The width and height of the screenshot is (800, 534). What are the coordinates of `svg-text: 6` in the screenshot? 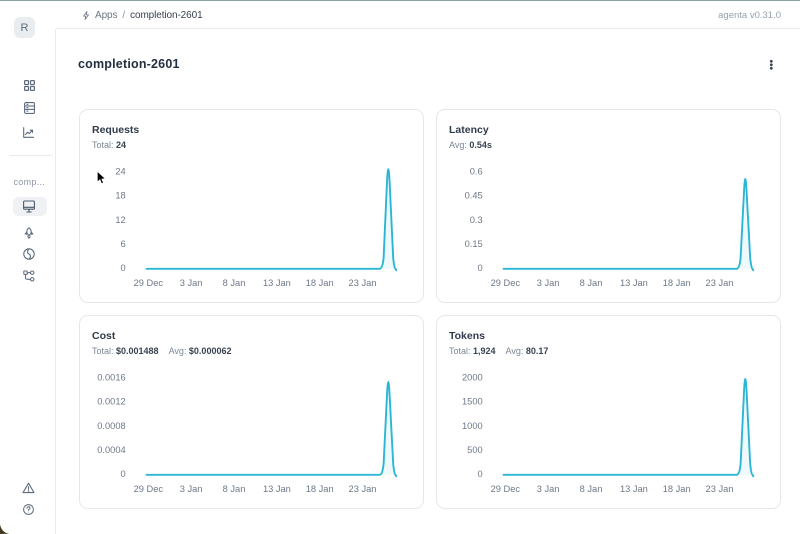 It's located at (123, 244).